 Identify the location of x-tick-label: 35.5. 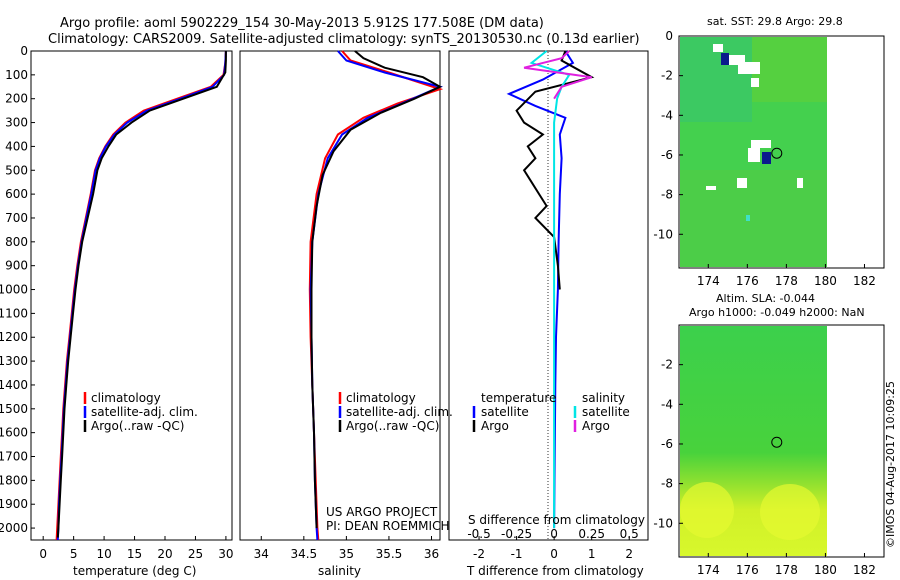
(389, 554).